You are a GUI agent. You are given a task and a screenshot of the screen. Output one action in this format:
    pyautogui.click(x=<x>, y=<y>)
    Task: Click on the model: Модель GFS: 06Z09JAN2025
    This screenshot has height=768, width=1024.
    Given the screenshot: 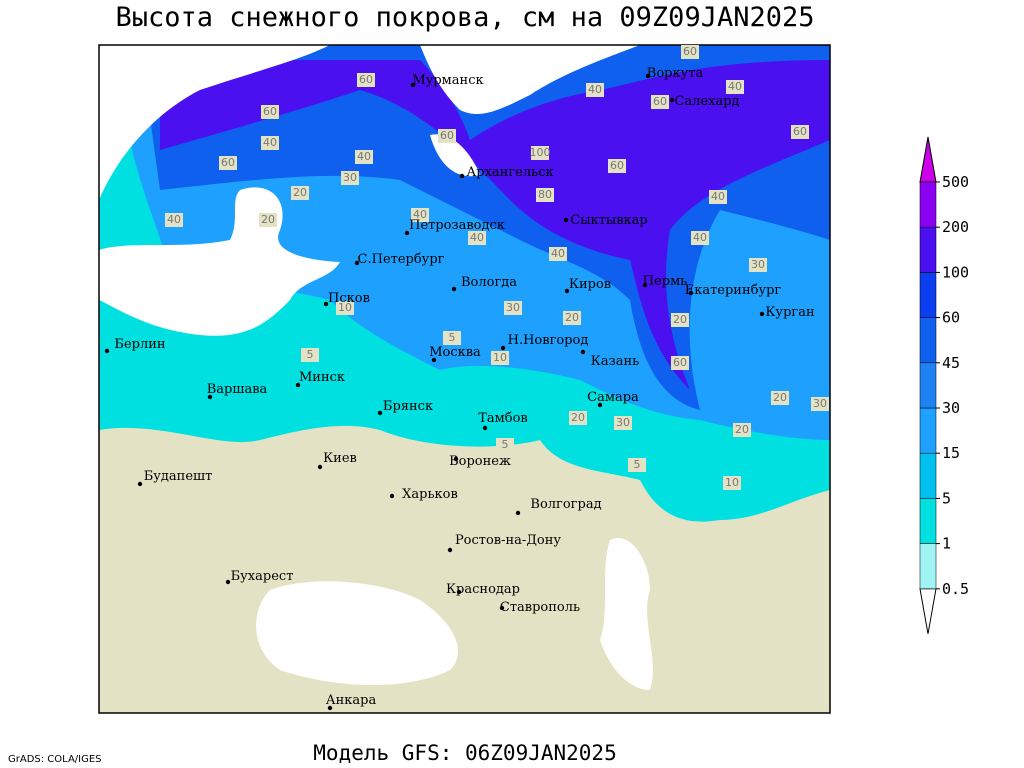 What is the action you would take?
    pyautogui.click(x=464, y=753)
    